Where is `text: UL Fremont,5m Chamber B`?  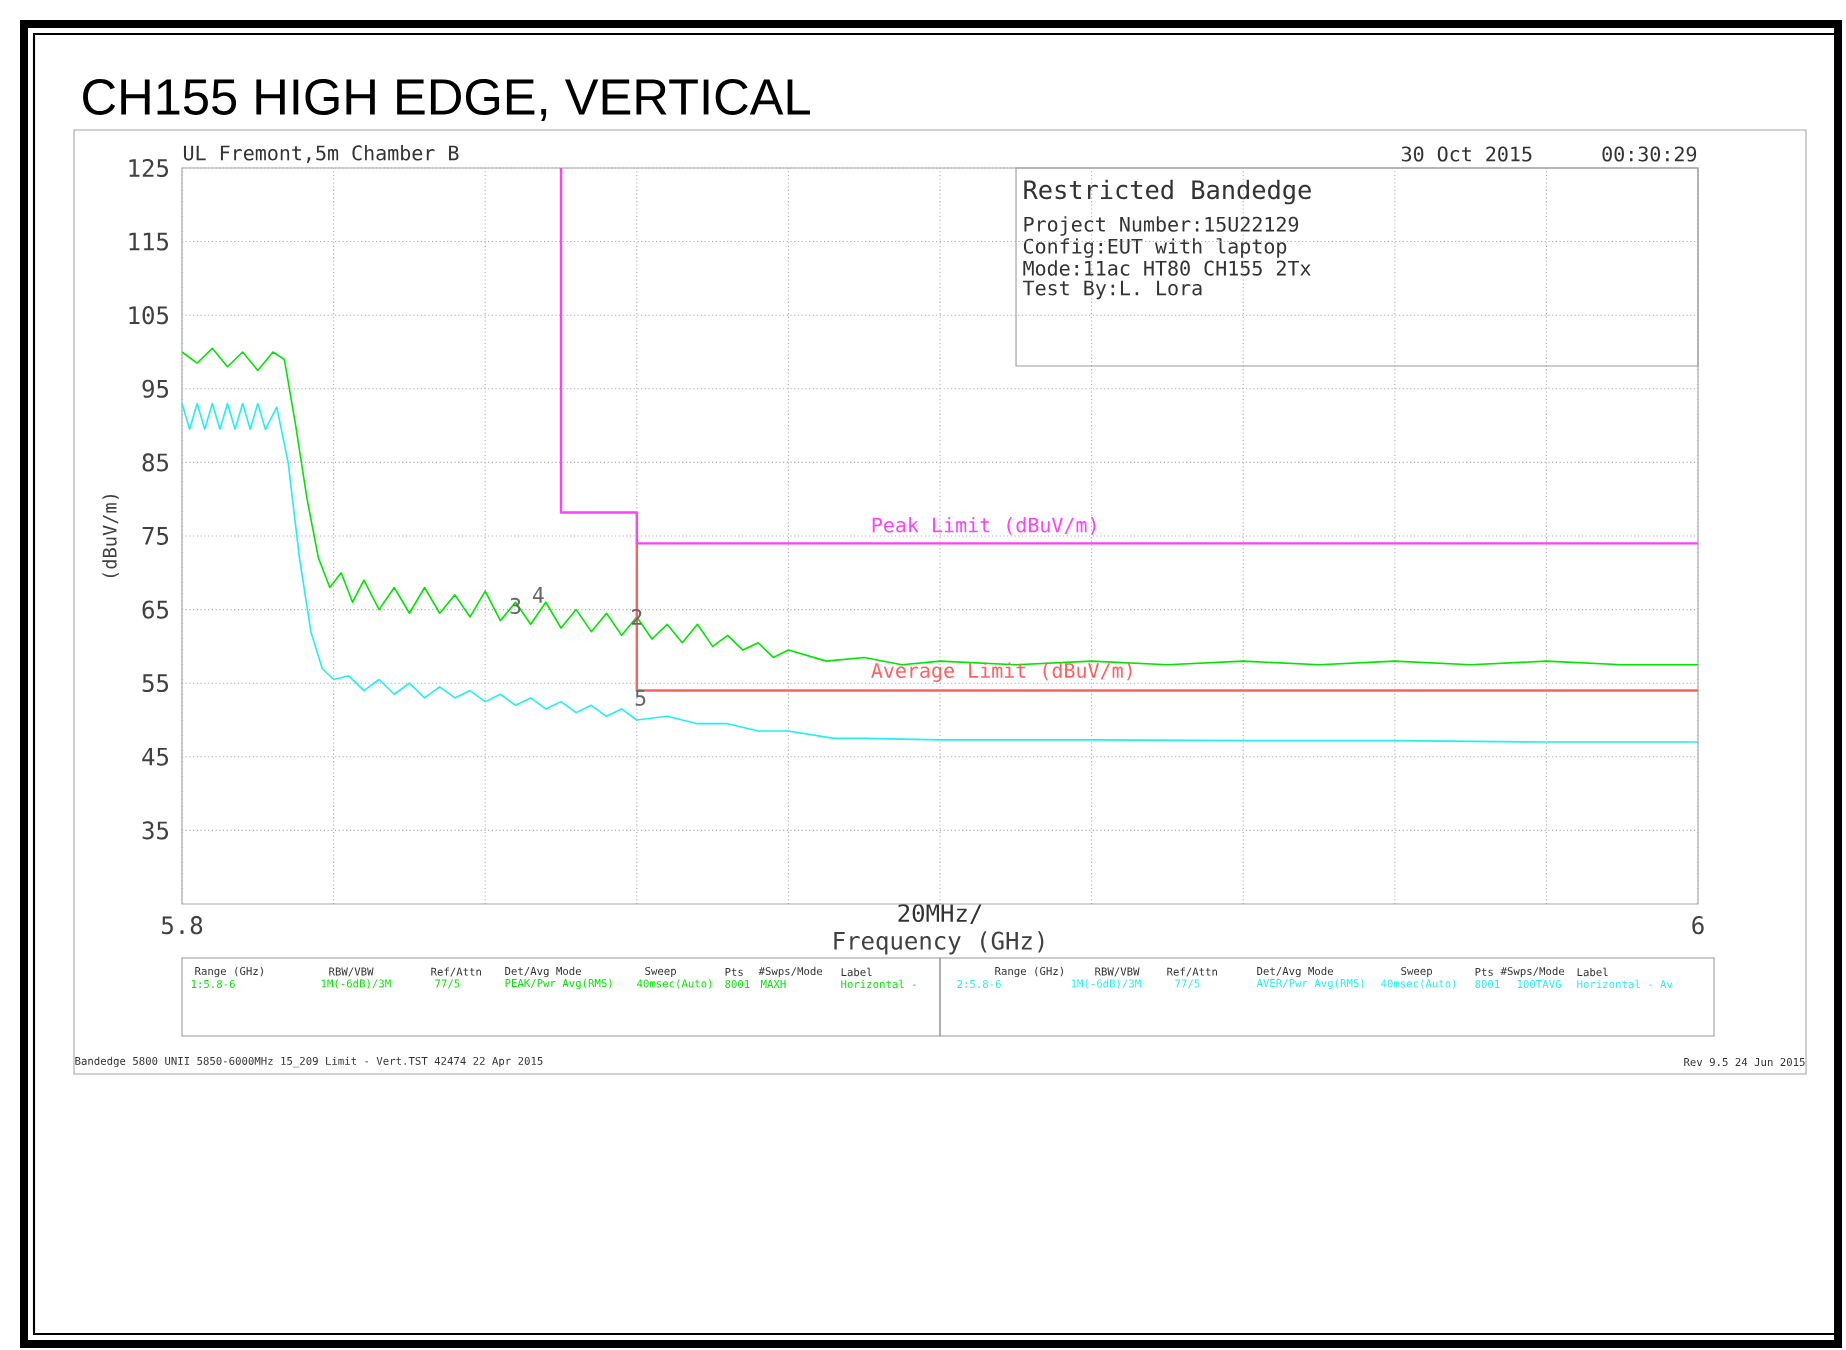
text: UL Fremont,5m Chamber B is located at coordinates (321, 154).